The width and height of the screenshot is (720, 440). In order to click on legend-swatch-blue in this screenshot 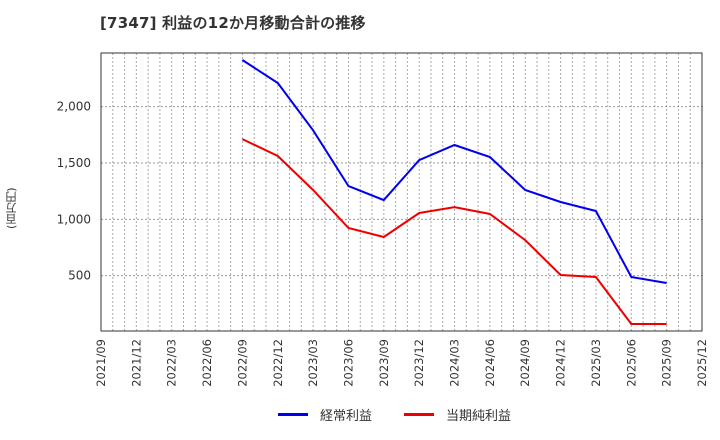, I will do `click(293, 414)`.